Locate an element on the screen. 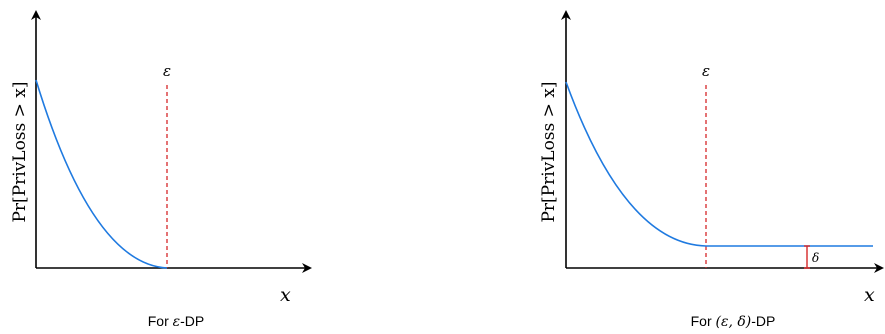 The image size is (885, 334). right-caption-suffix: -DP is located at coordinates (763, 321).